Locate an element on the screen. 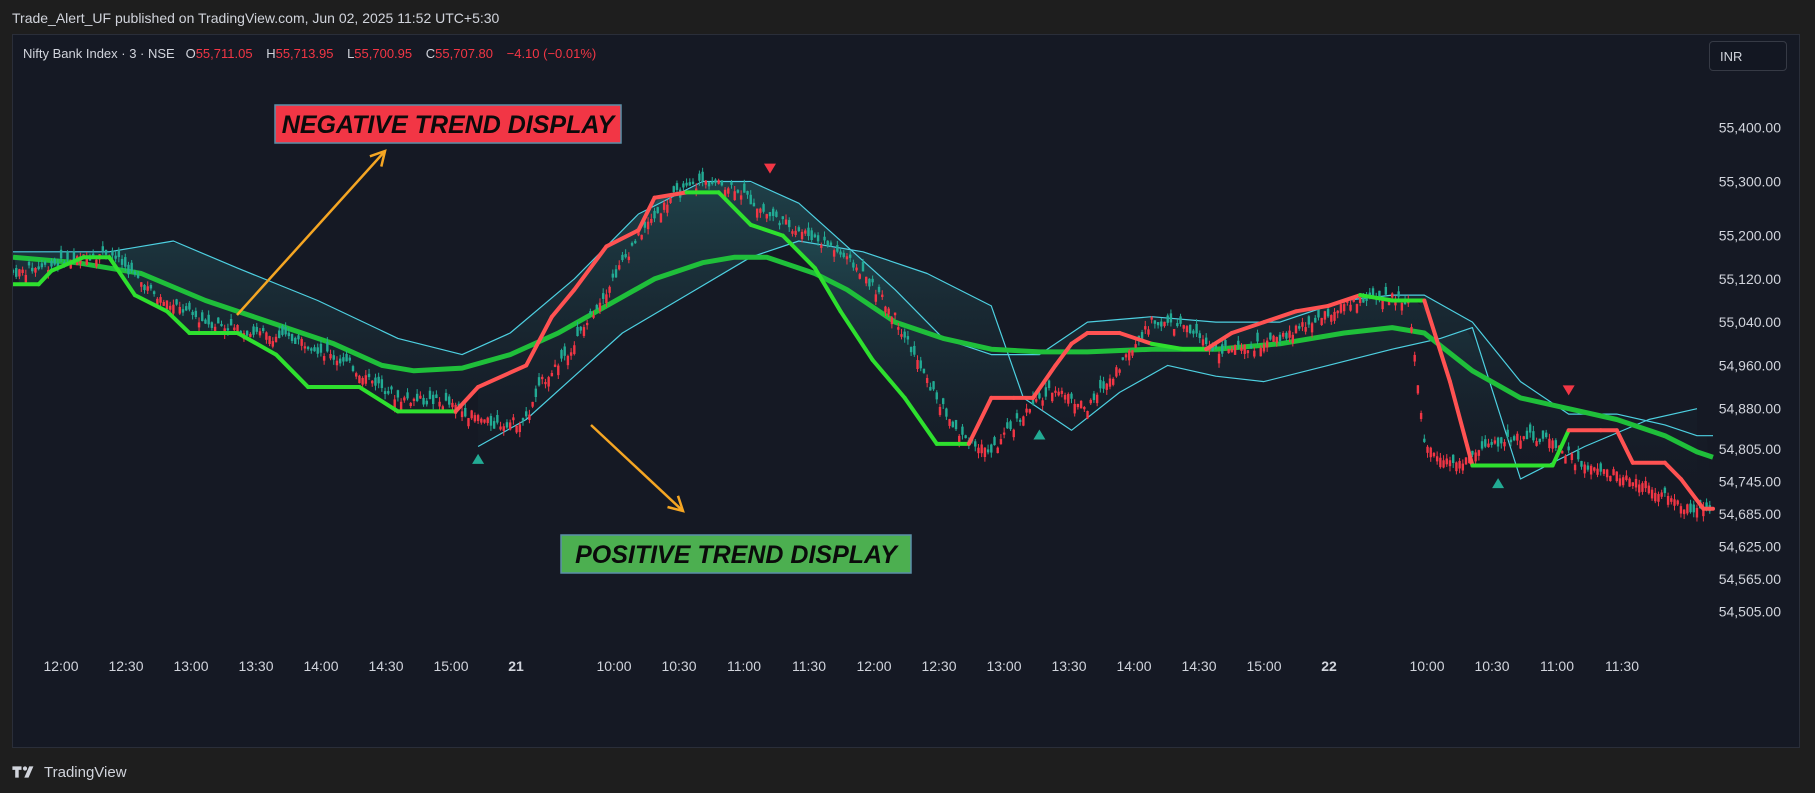 The image size is (1815, 793). open-label: O is located at coordinates (190, 53).